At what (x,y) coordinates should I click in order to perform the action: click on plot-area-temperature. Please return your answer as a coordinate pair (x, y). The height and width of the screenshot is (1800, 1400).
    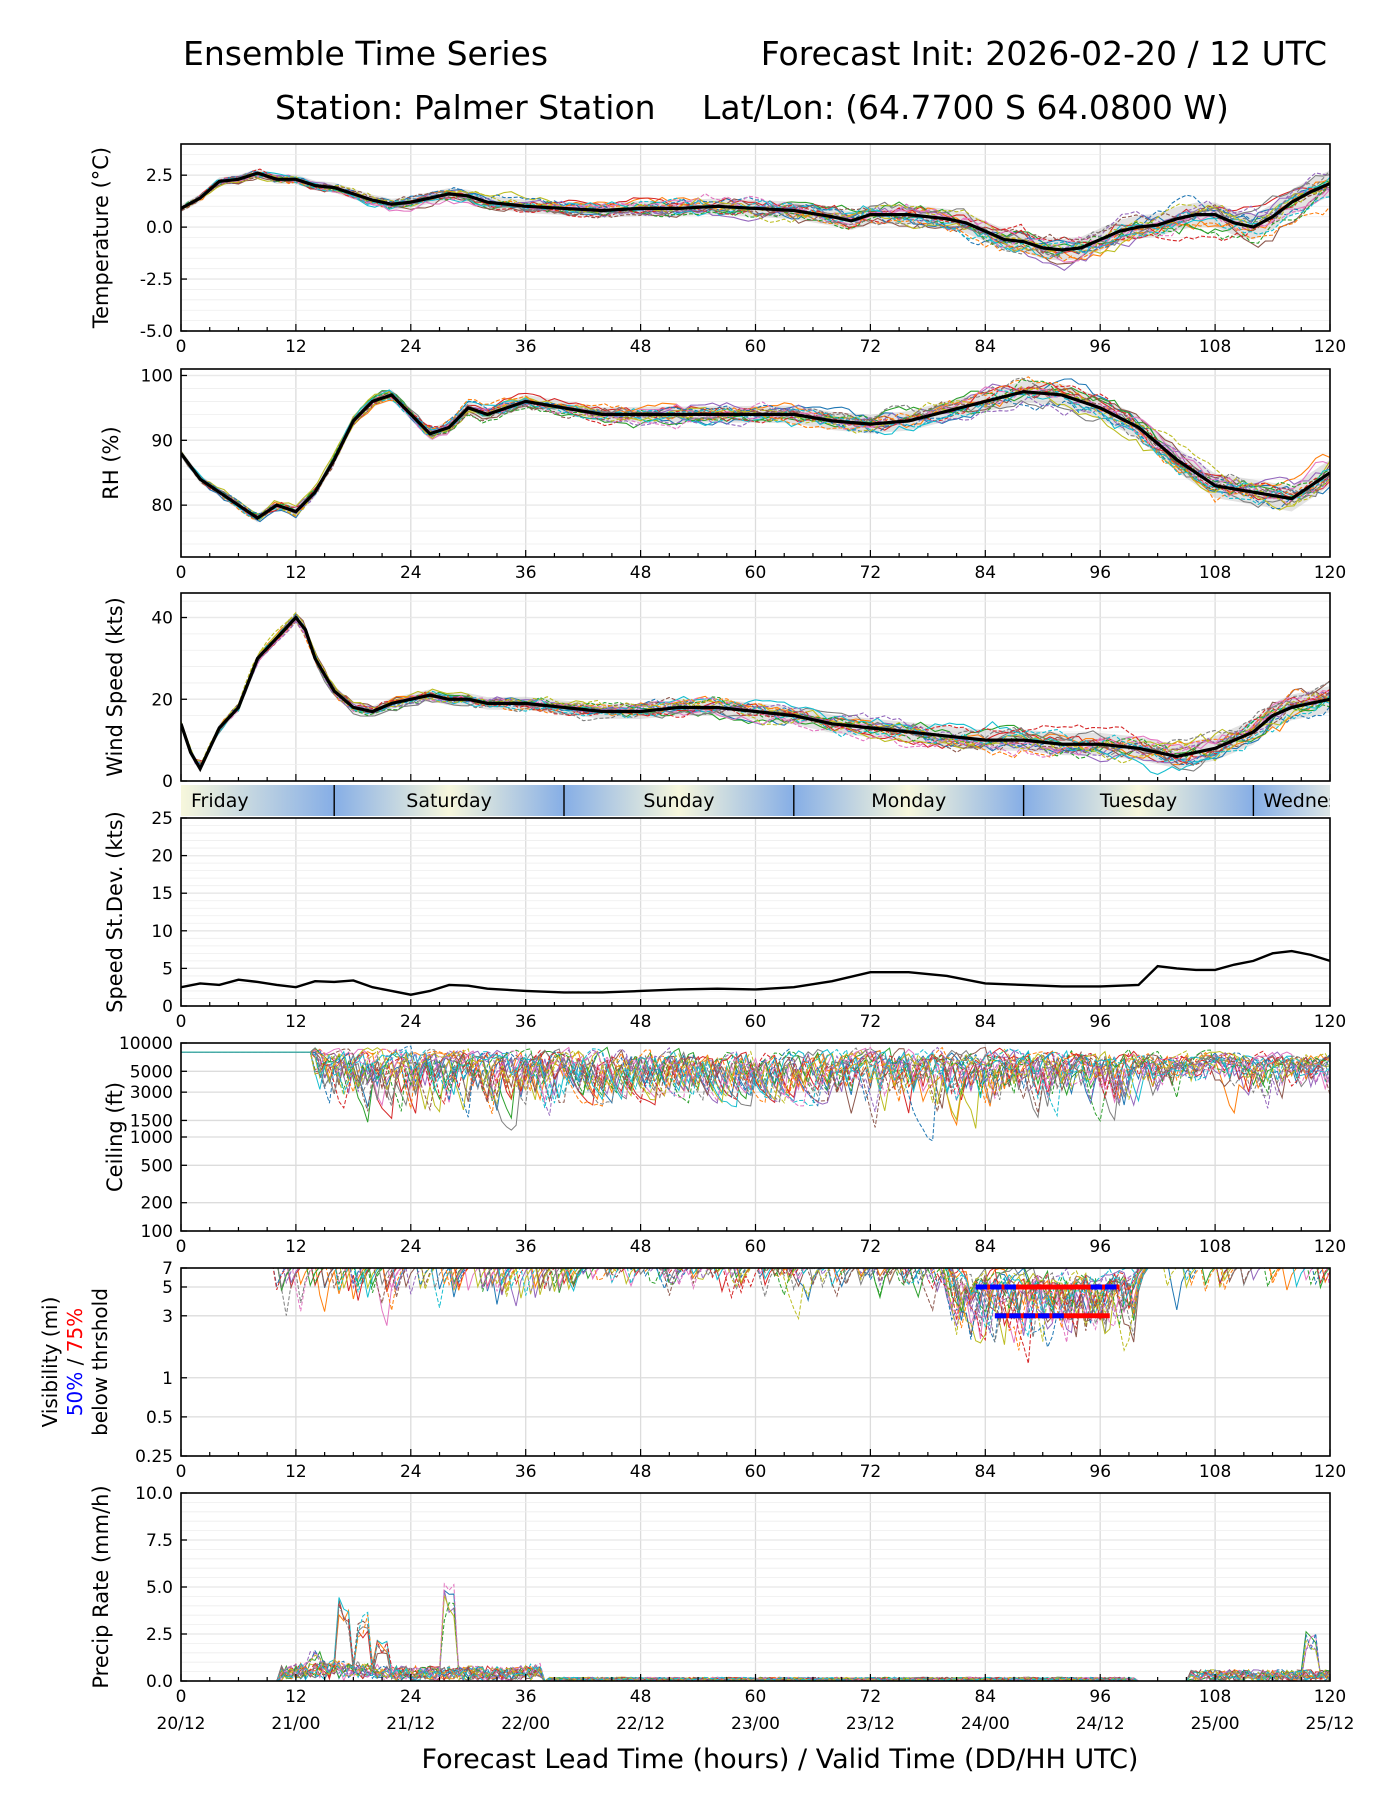
    Looking at the image, I should click on (755, 220).